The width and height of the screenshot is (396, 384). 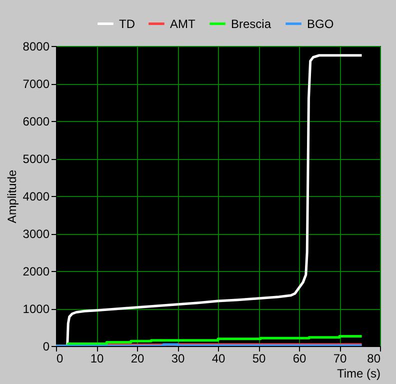 I want to click on x-tick-label: 80, so click(x=374, y=359).